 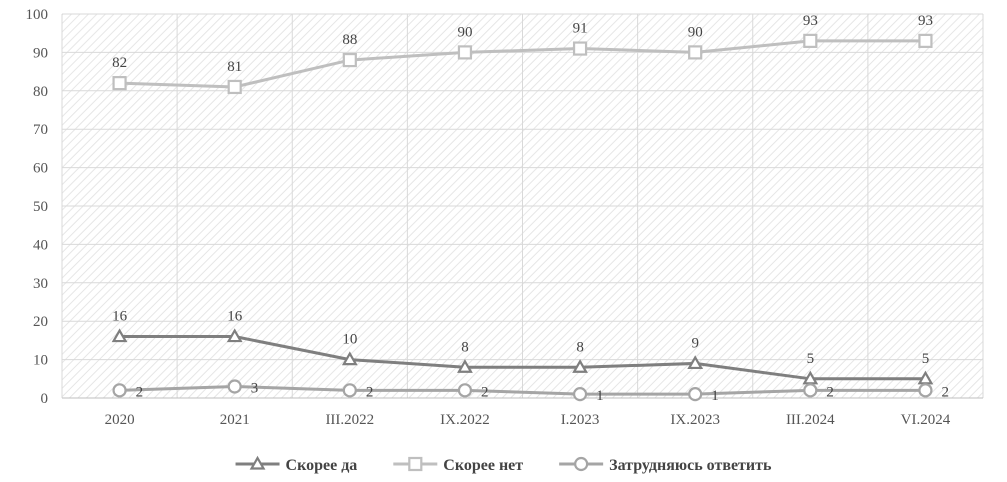 I want to click on legend-label: Затрудняюсь ответить, so click(x=690, y=465).